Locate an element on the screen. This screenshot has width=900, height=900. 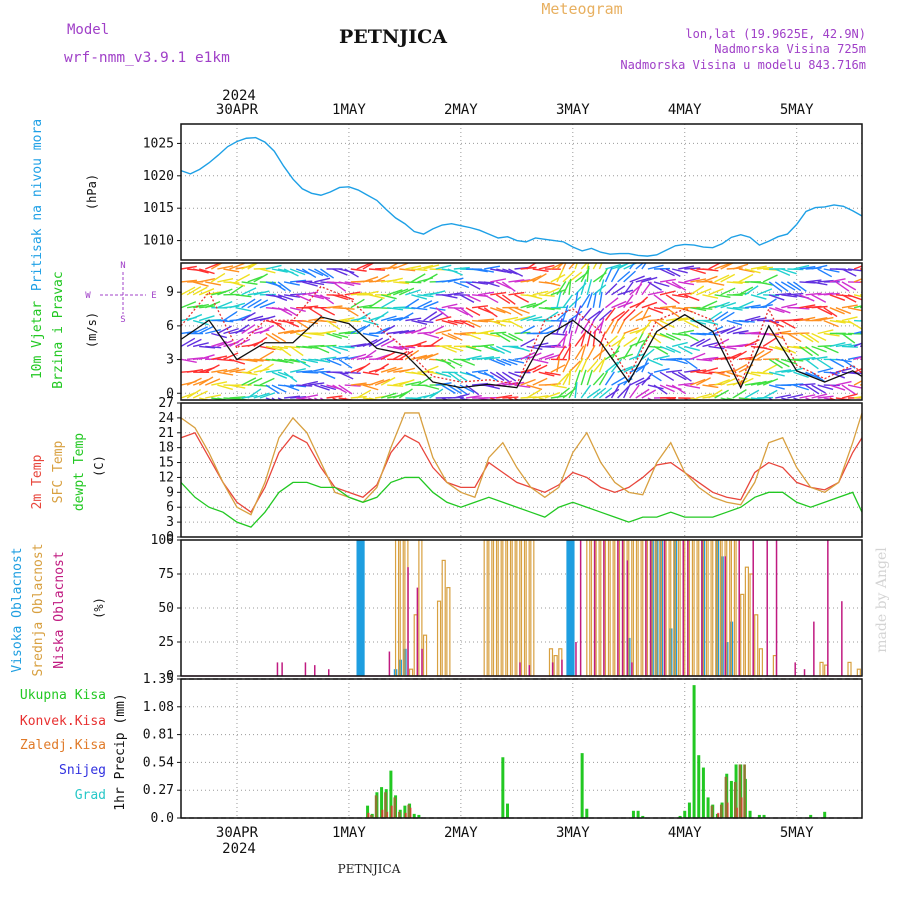
pressure-border is located at coordinates (521, 192).